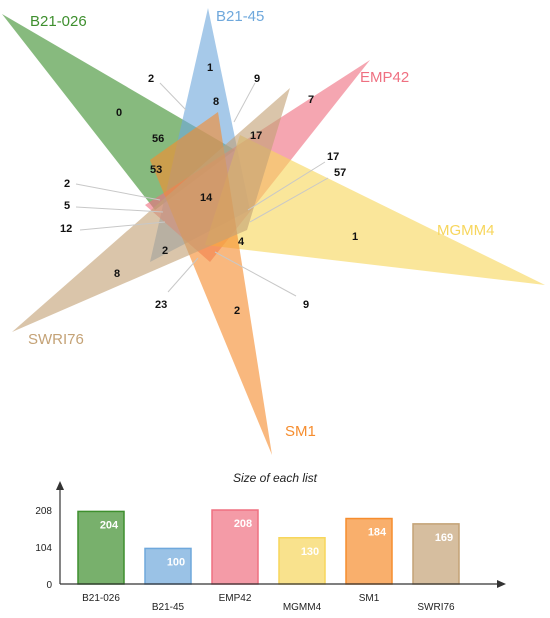 This screenshot has height=618, width=550. What do you see at coordinates (58, 21) in the screenshot?
I see `set-label: B21-026` at bounding box center [58, 21].